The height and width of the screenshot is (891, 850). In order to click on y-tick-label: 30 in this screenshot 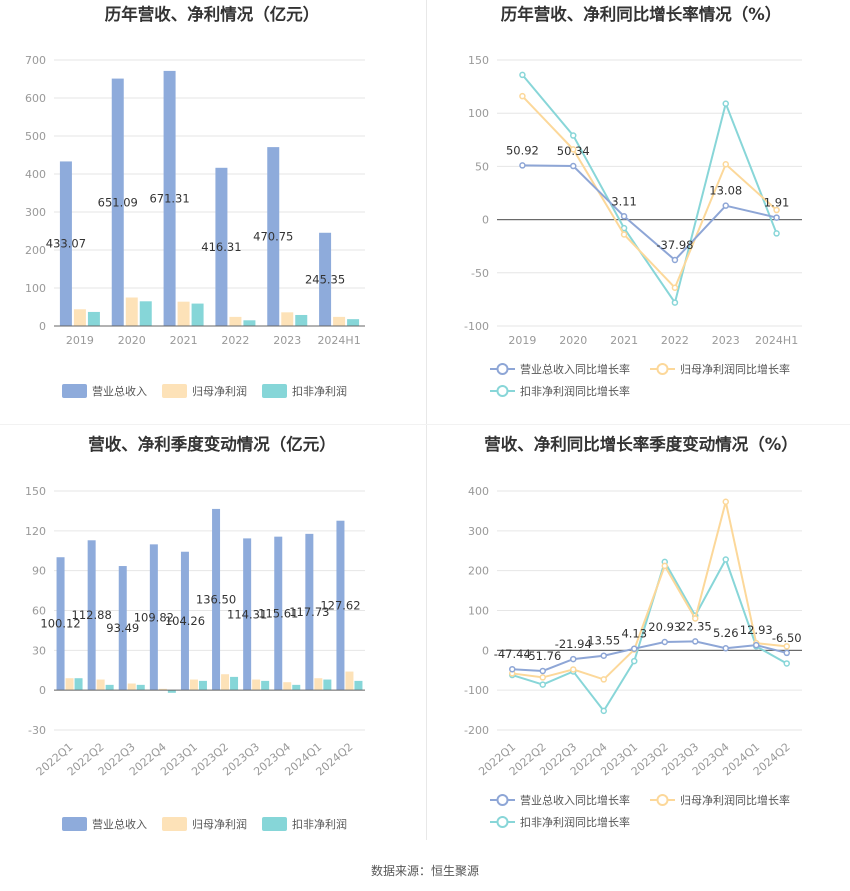, I will do `click(39, 650)`.